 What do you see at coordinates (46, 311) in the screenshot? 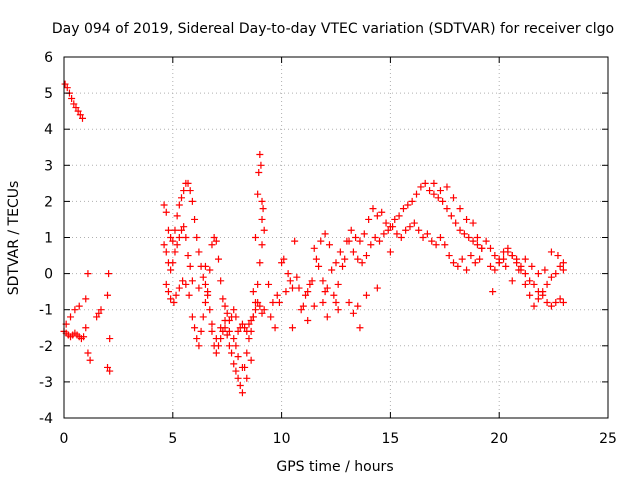
I see `y-tick-label: -1` at bounding box center [46, 311].